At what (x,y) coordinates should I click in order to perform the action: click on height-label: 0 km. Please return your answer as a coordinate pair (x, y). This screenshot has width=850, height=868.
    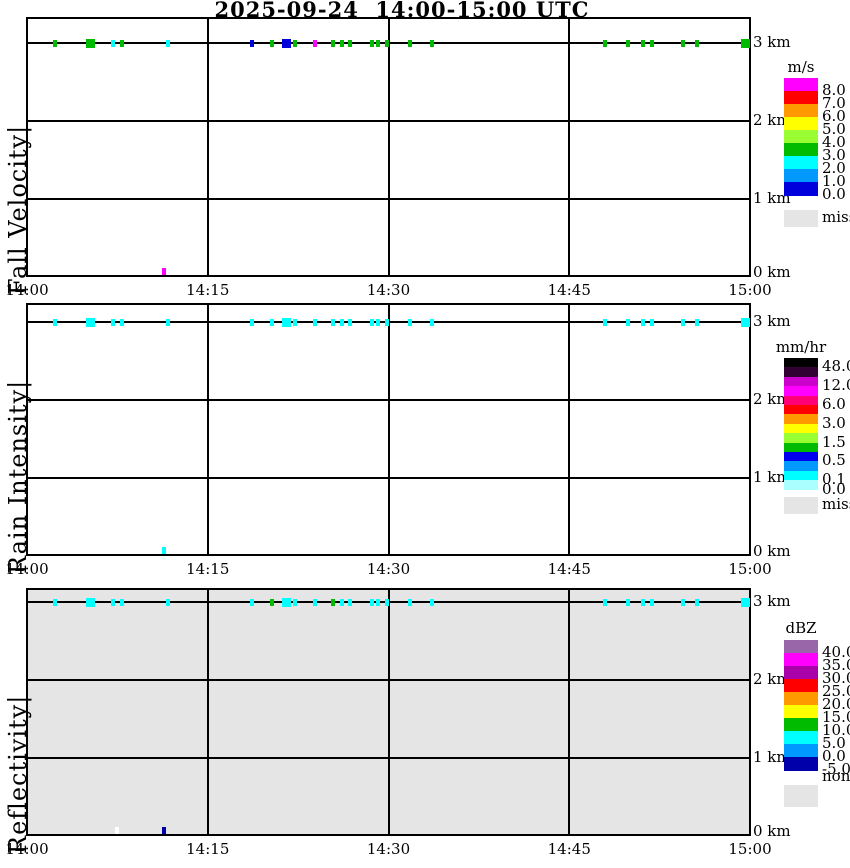
    Looking at the image, I should click on (772, 272).